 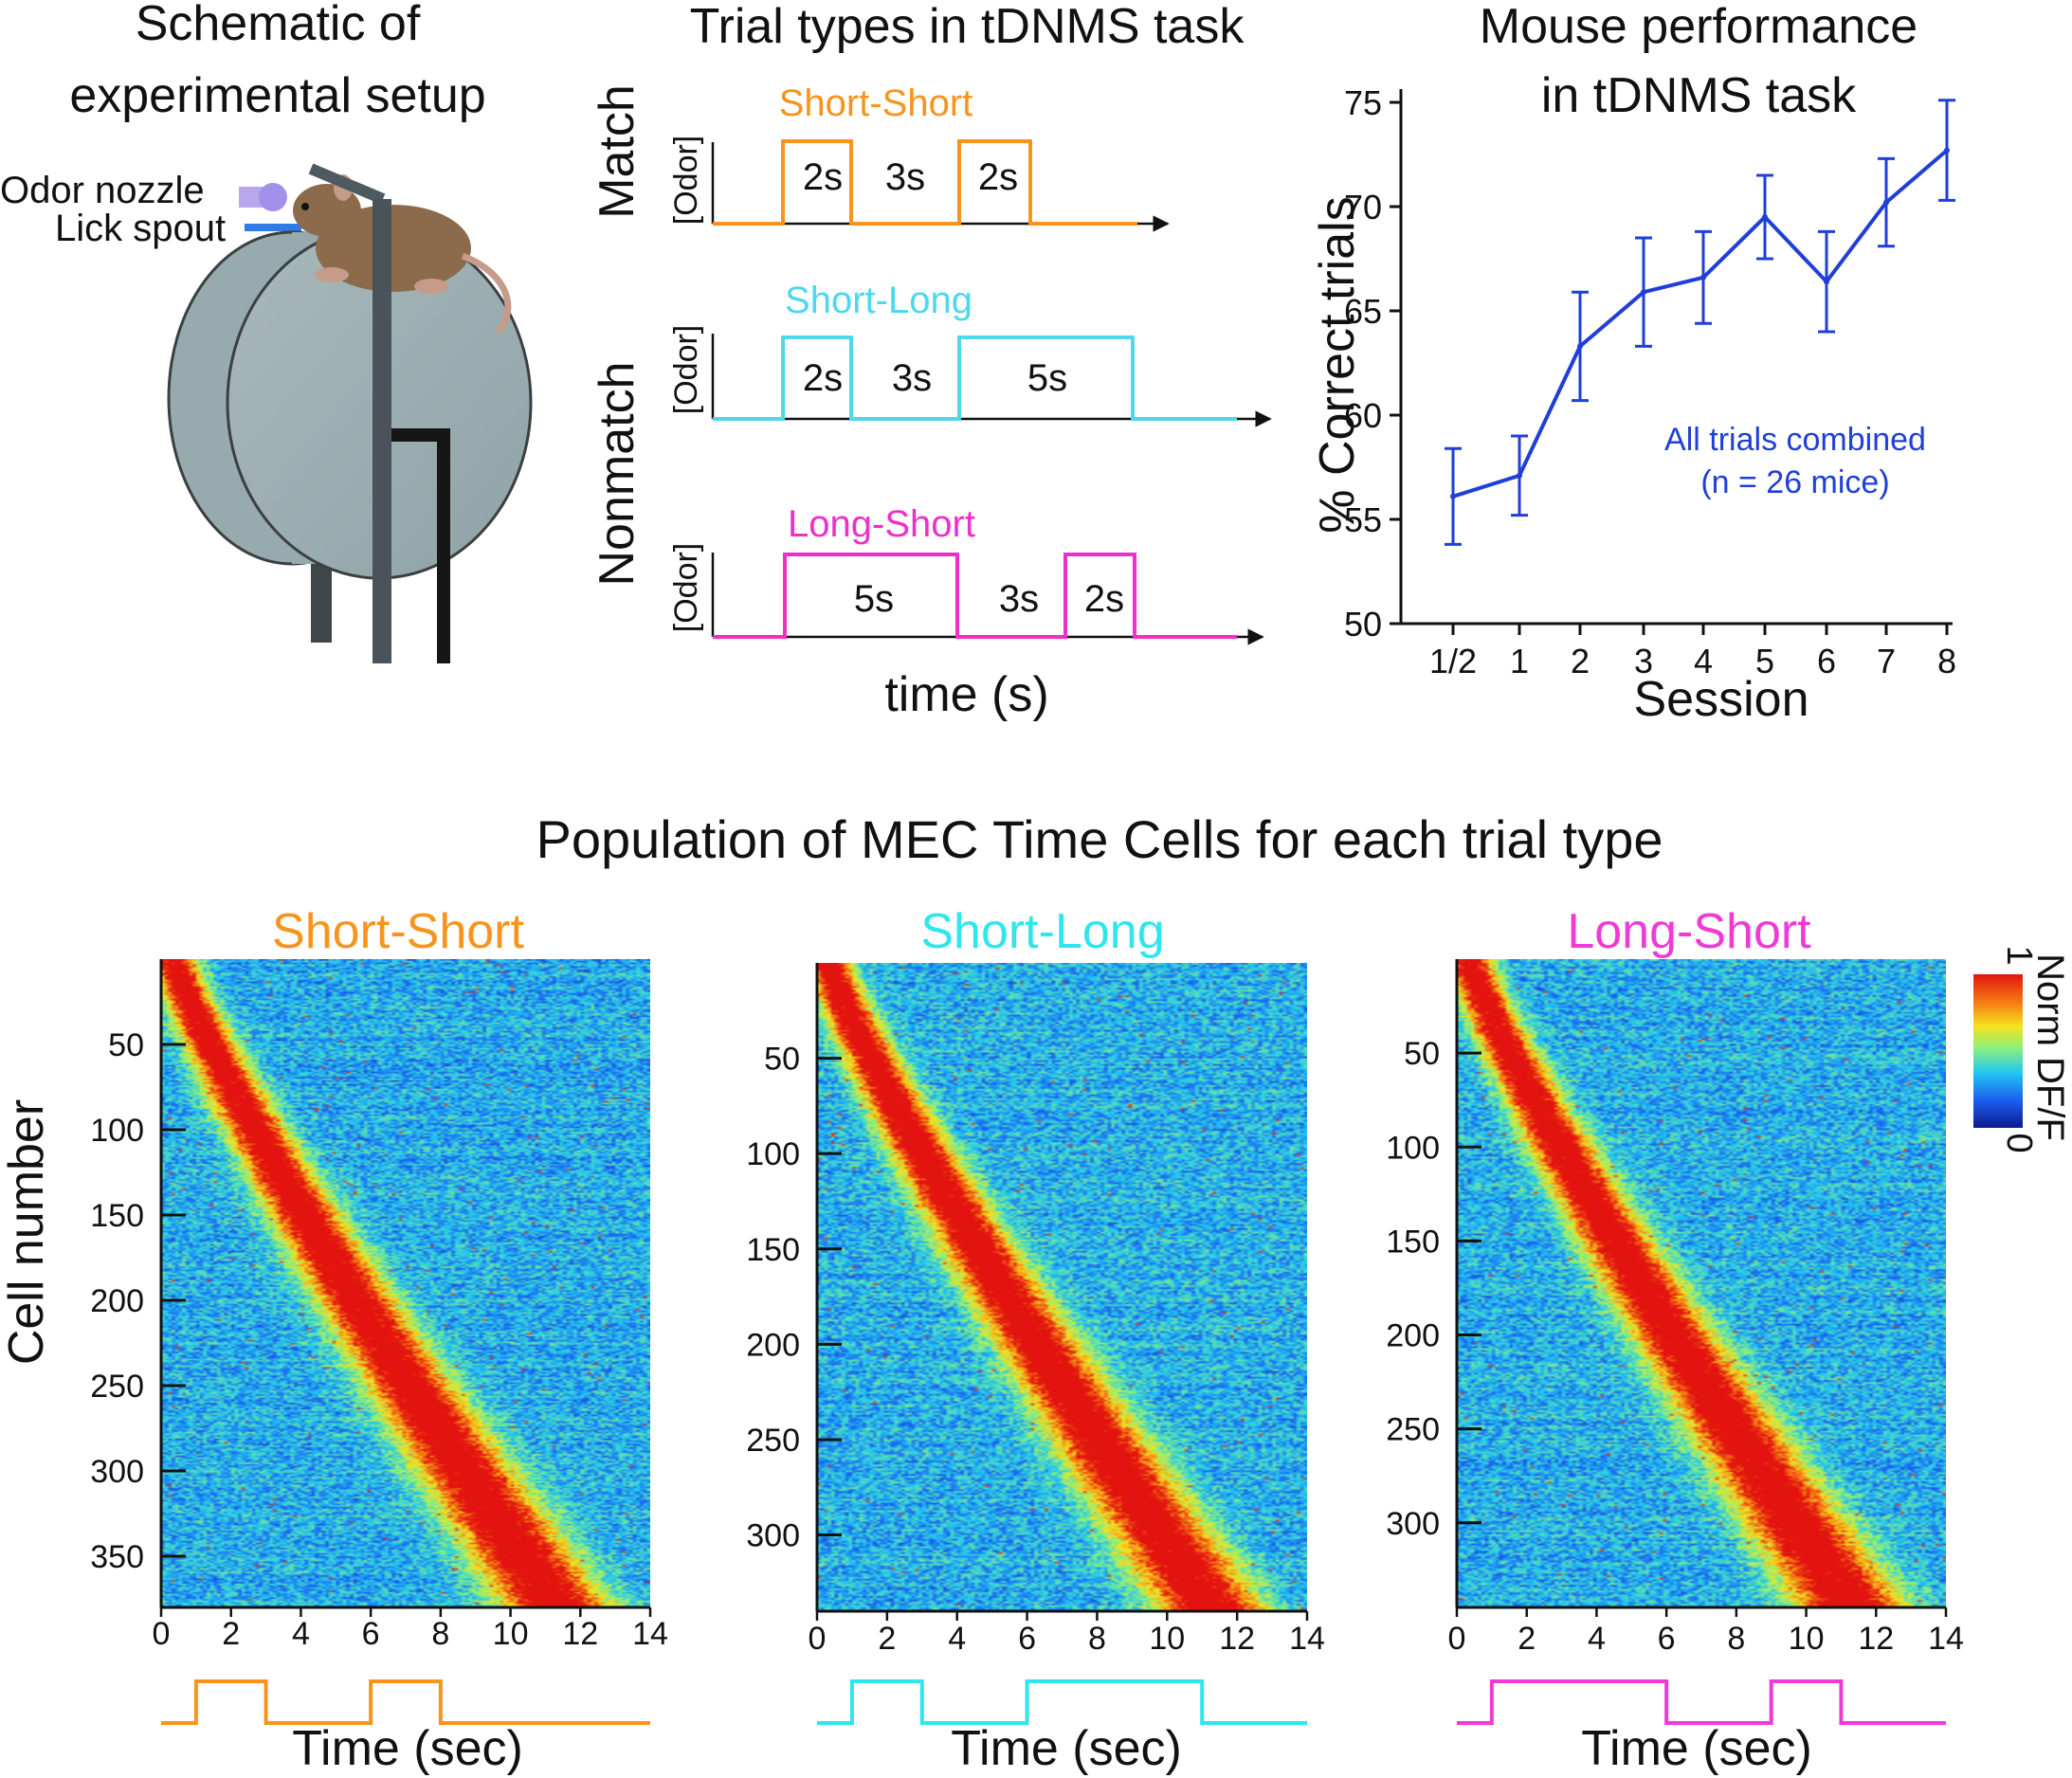 I want to click on y-tick-label: 55, so click(x=1363, y=519).